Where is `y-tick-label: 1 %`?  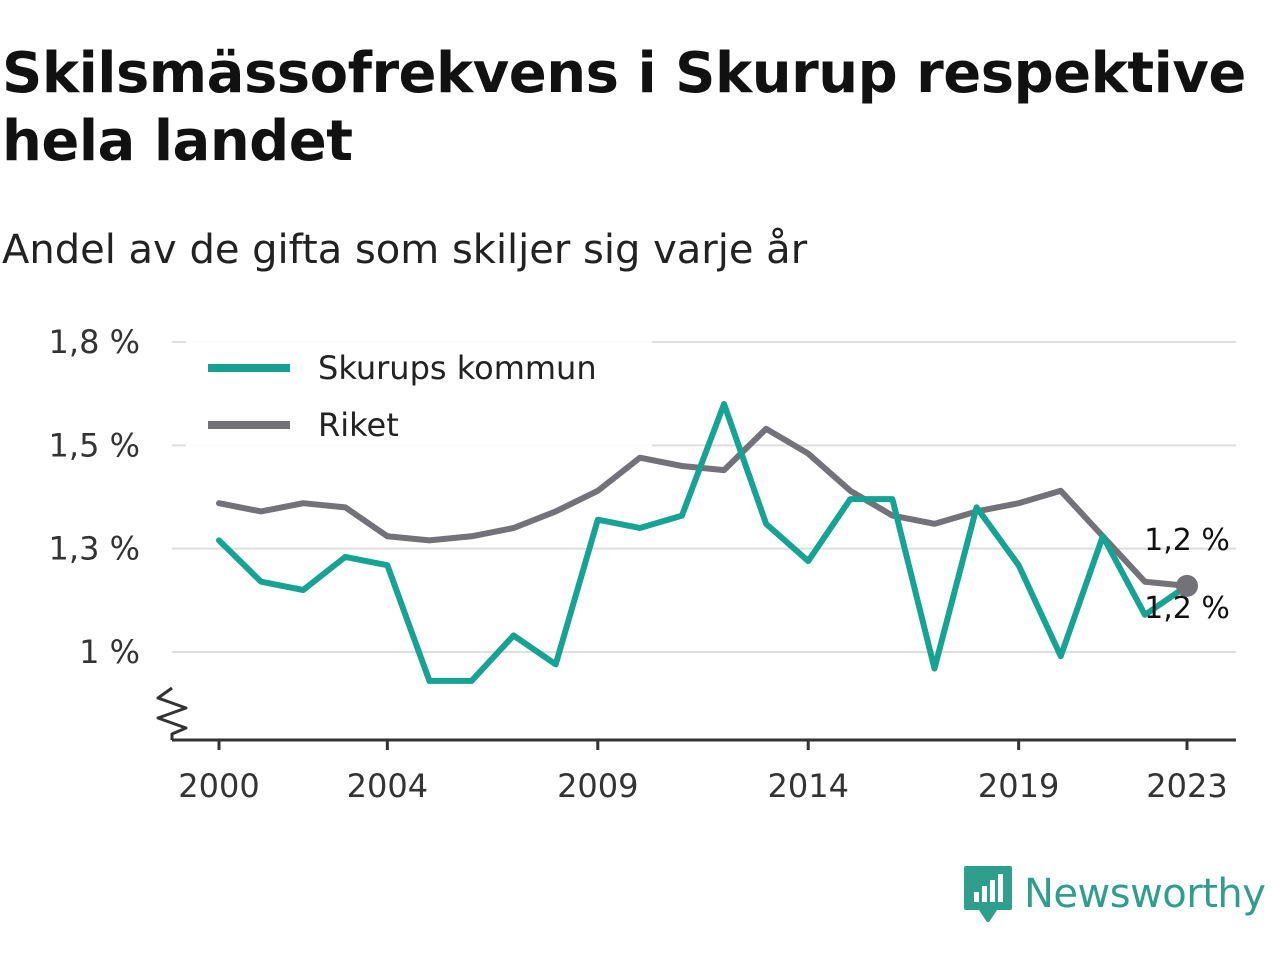 y-tick-label: 1 % is located at coordinates (109, 652).